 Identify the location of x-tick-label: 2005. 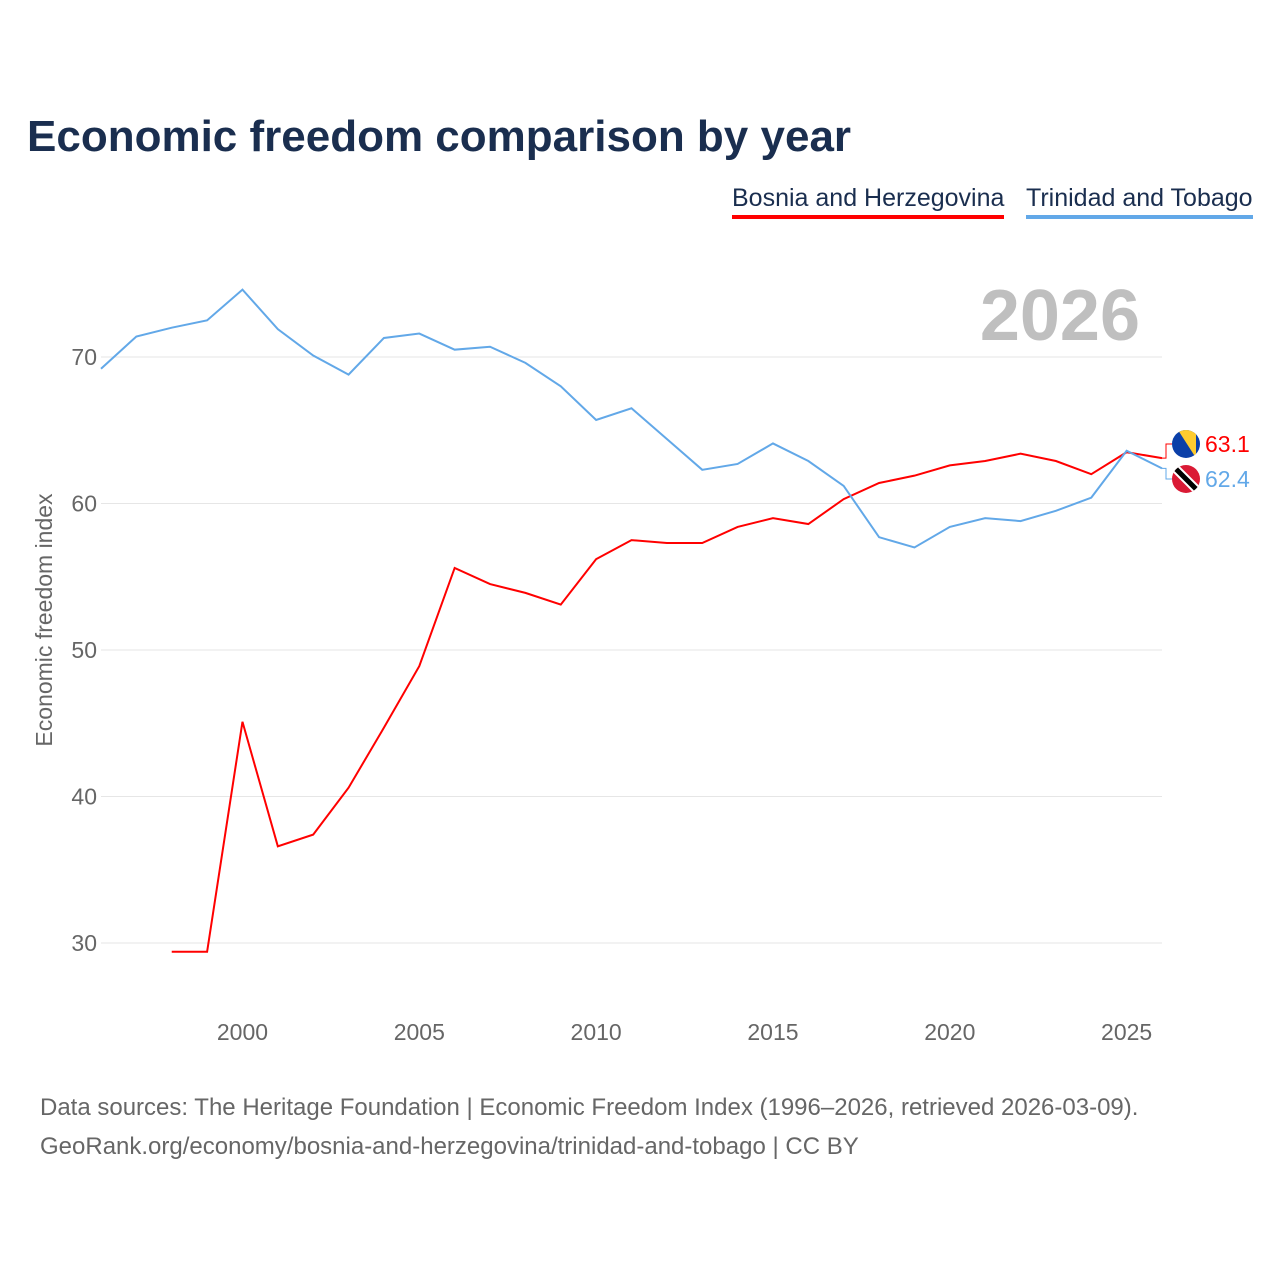
(419, 1032).